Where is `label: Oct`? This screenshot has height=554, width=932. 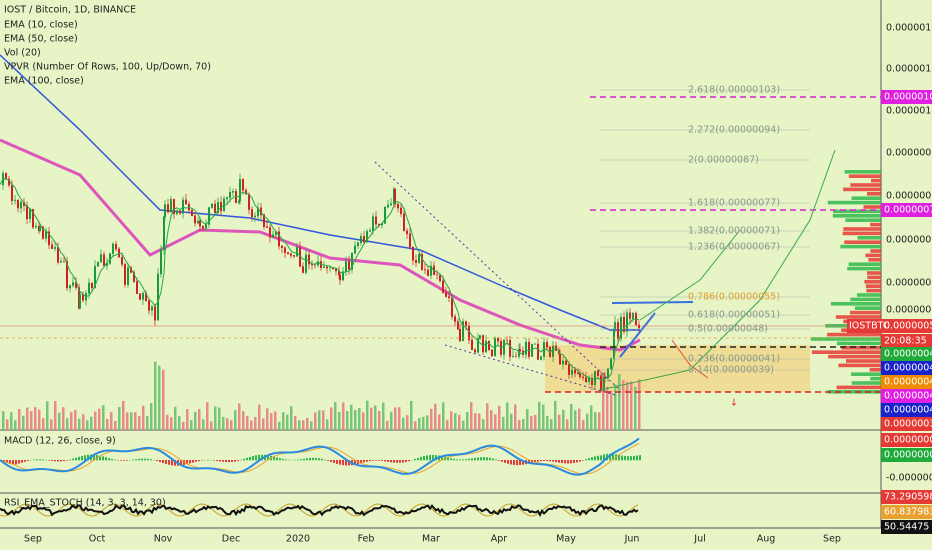
label: Oct is located at coordinates (97, 539).